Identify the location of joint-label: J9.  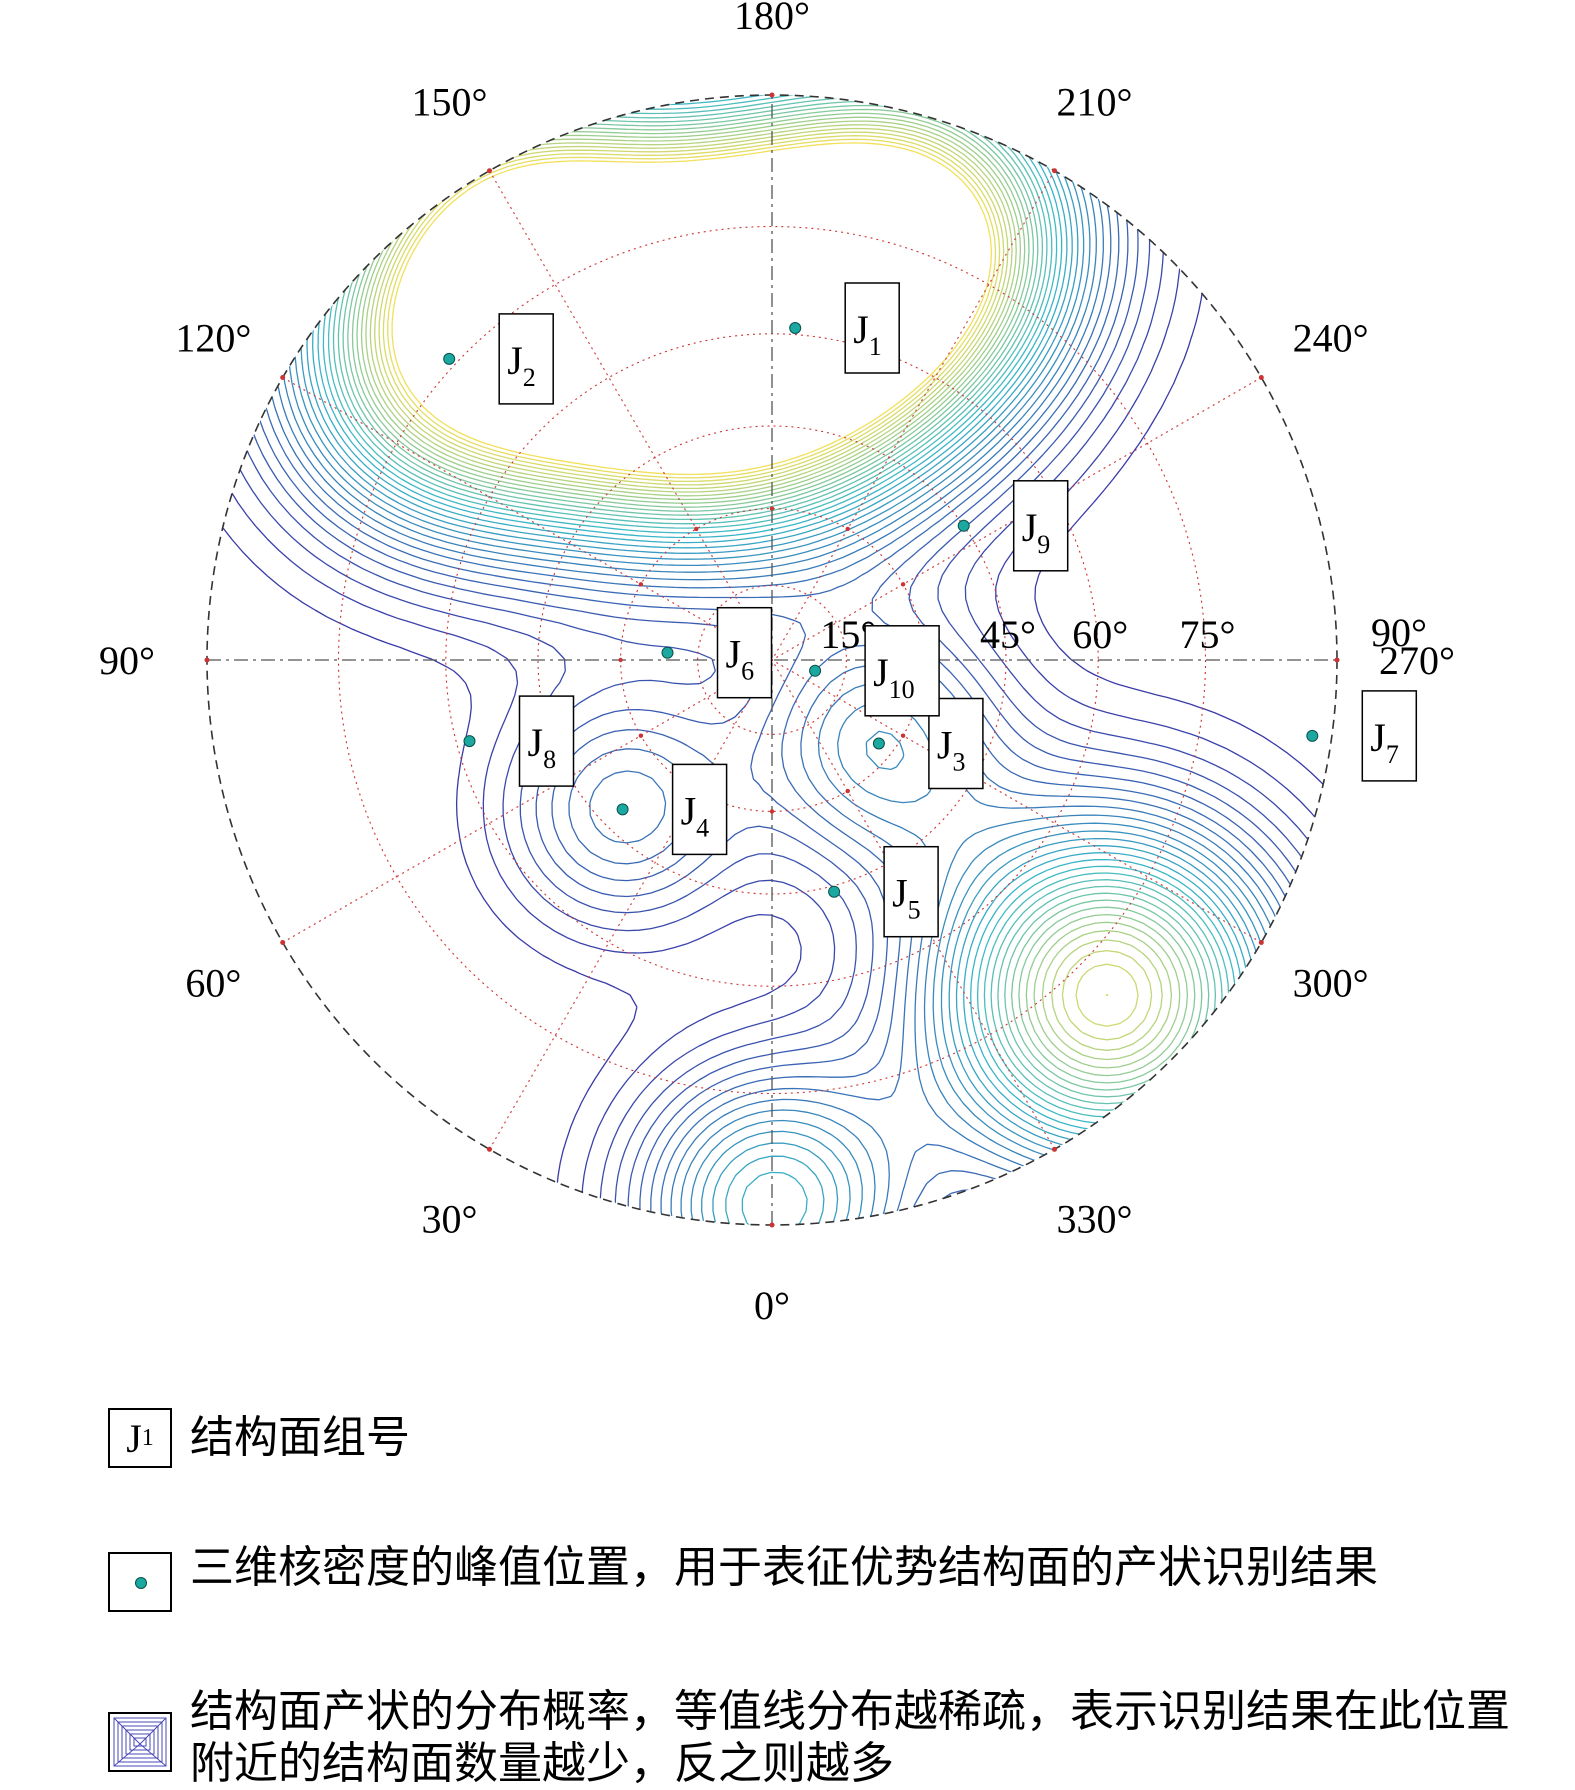
(1036, 532).